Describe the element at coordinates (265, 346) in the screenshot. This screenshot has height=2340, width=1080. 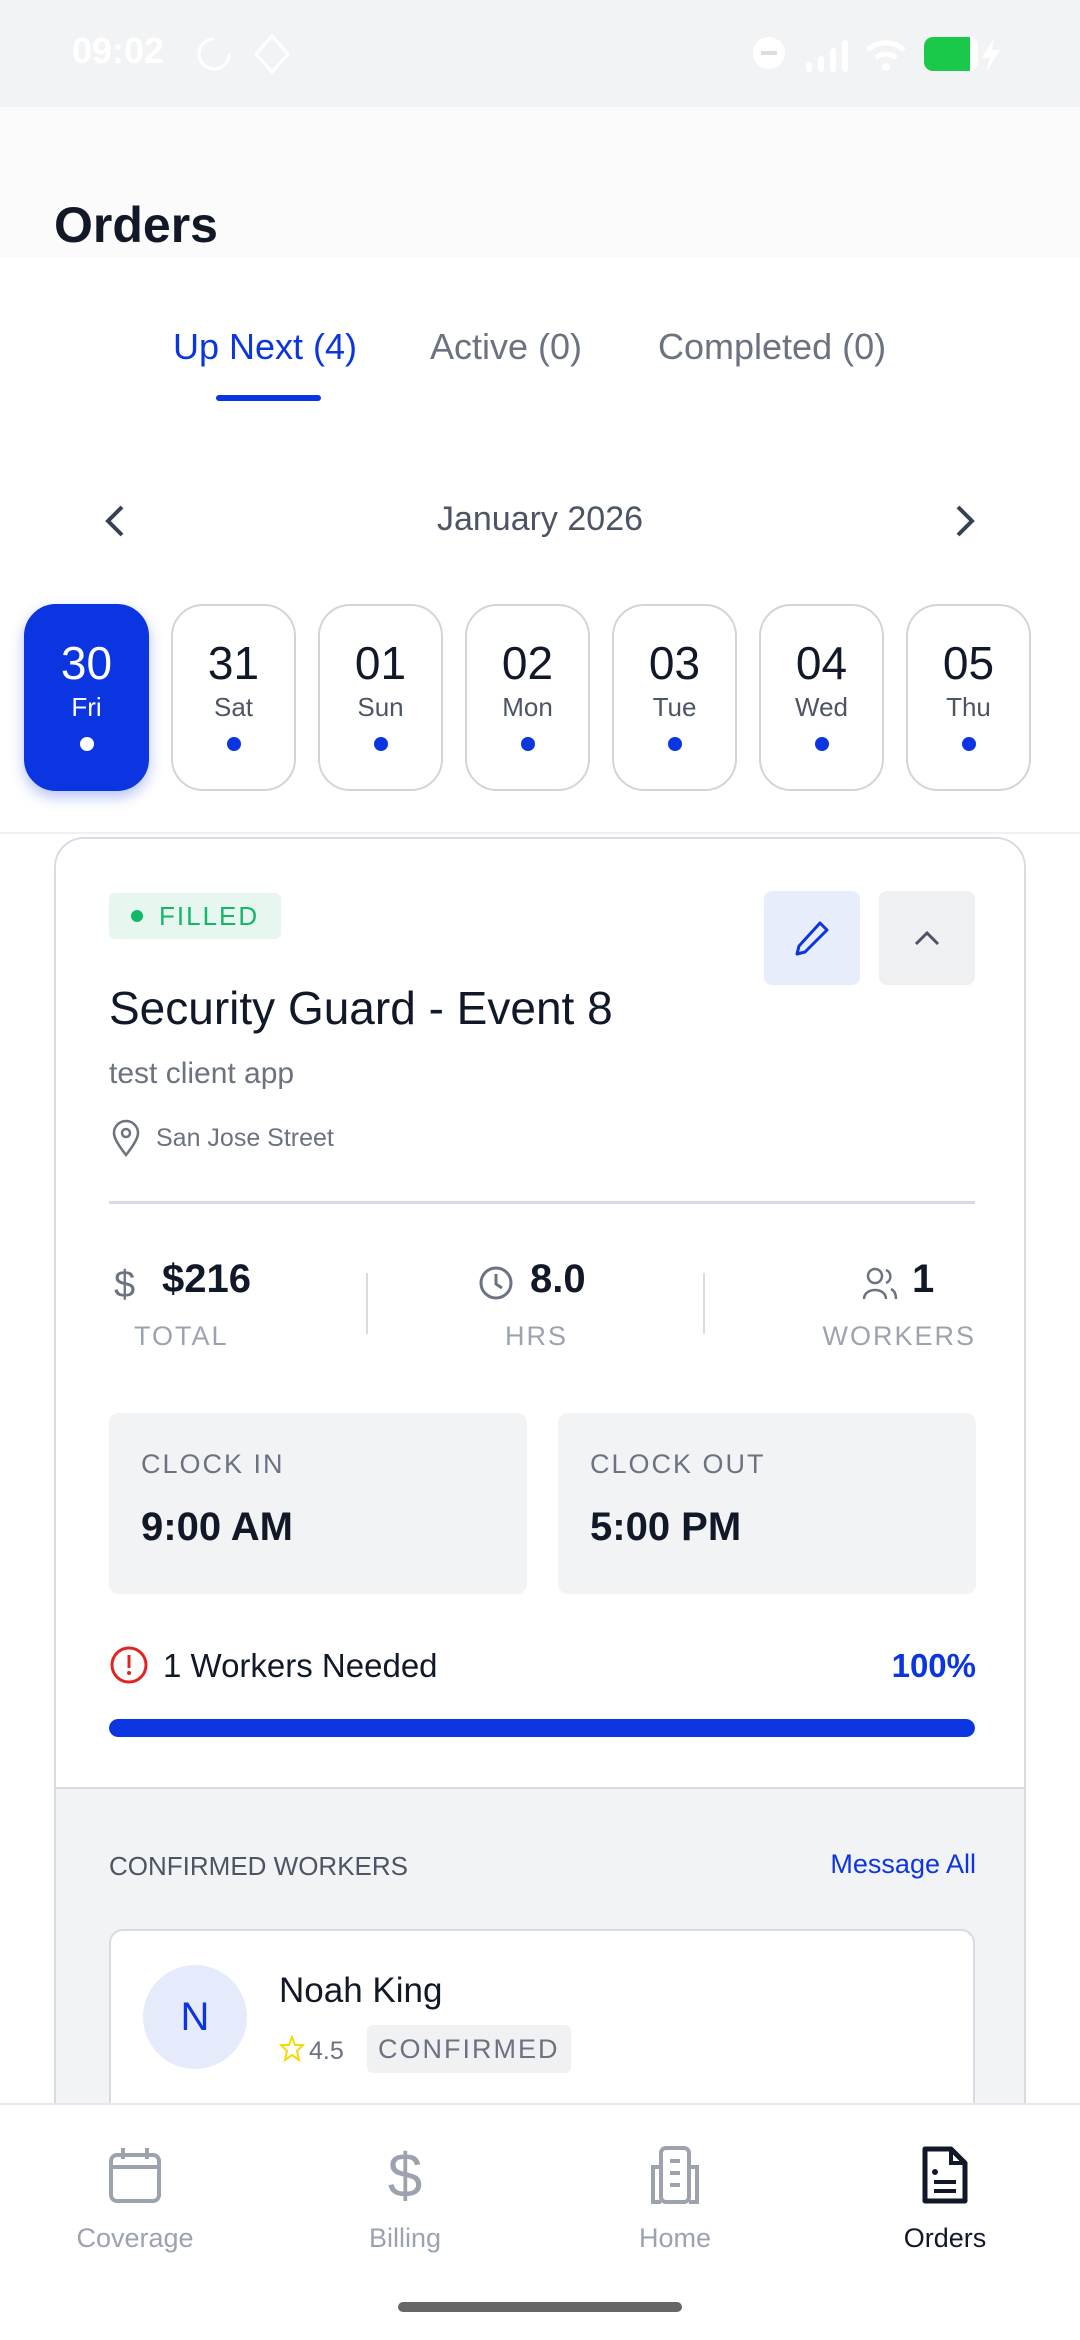
I see `tab-up-next: Up Next (4)` at that location.